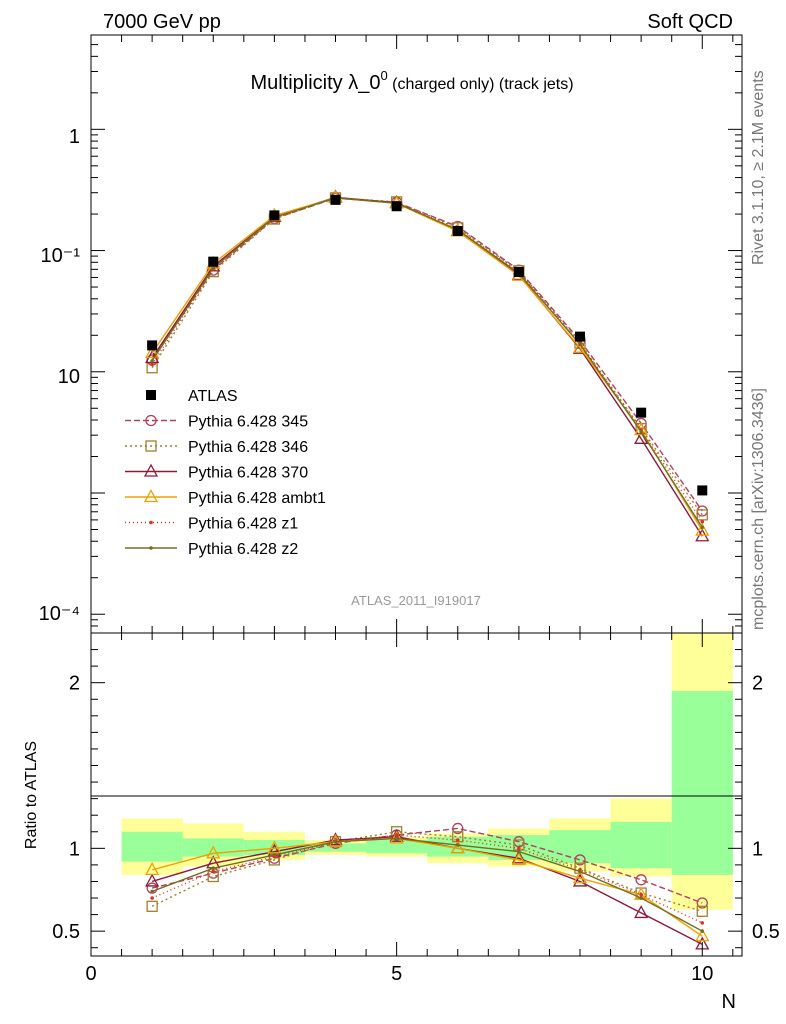  Describe the element at coordinates (758, 167) in the screenshot. I see `rivet-label: Rivet 3.1.10, ≥ 2.1M events` at that location.